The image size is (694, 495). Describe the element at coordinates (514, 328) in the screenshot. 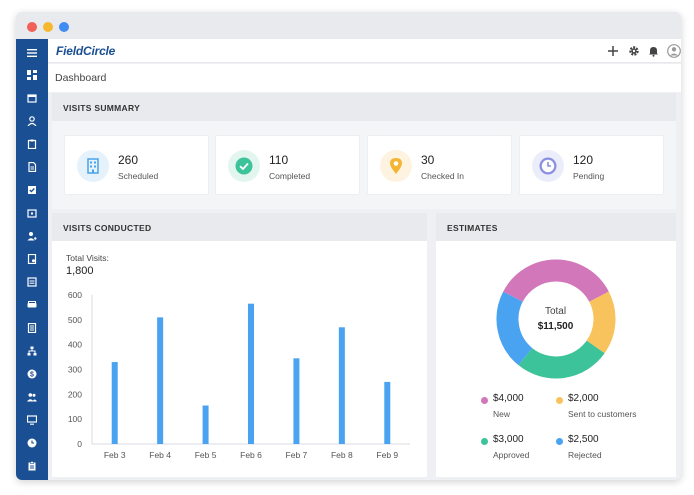

I see `donut-slice-rejected` at that location.